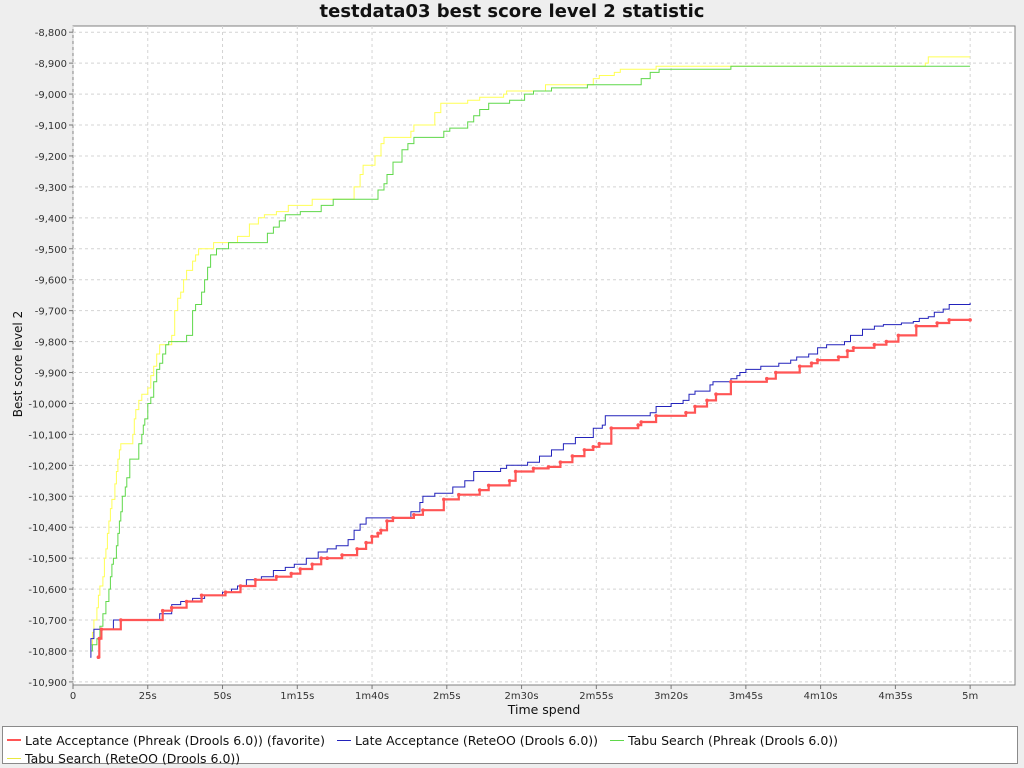  I want to click on x-tick-label: 25s, so click(148, 696).